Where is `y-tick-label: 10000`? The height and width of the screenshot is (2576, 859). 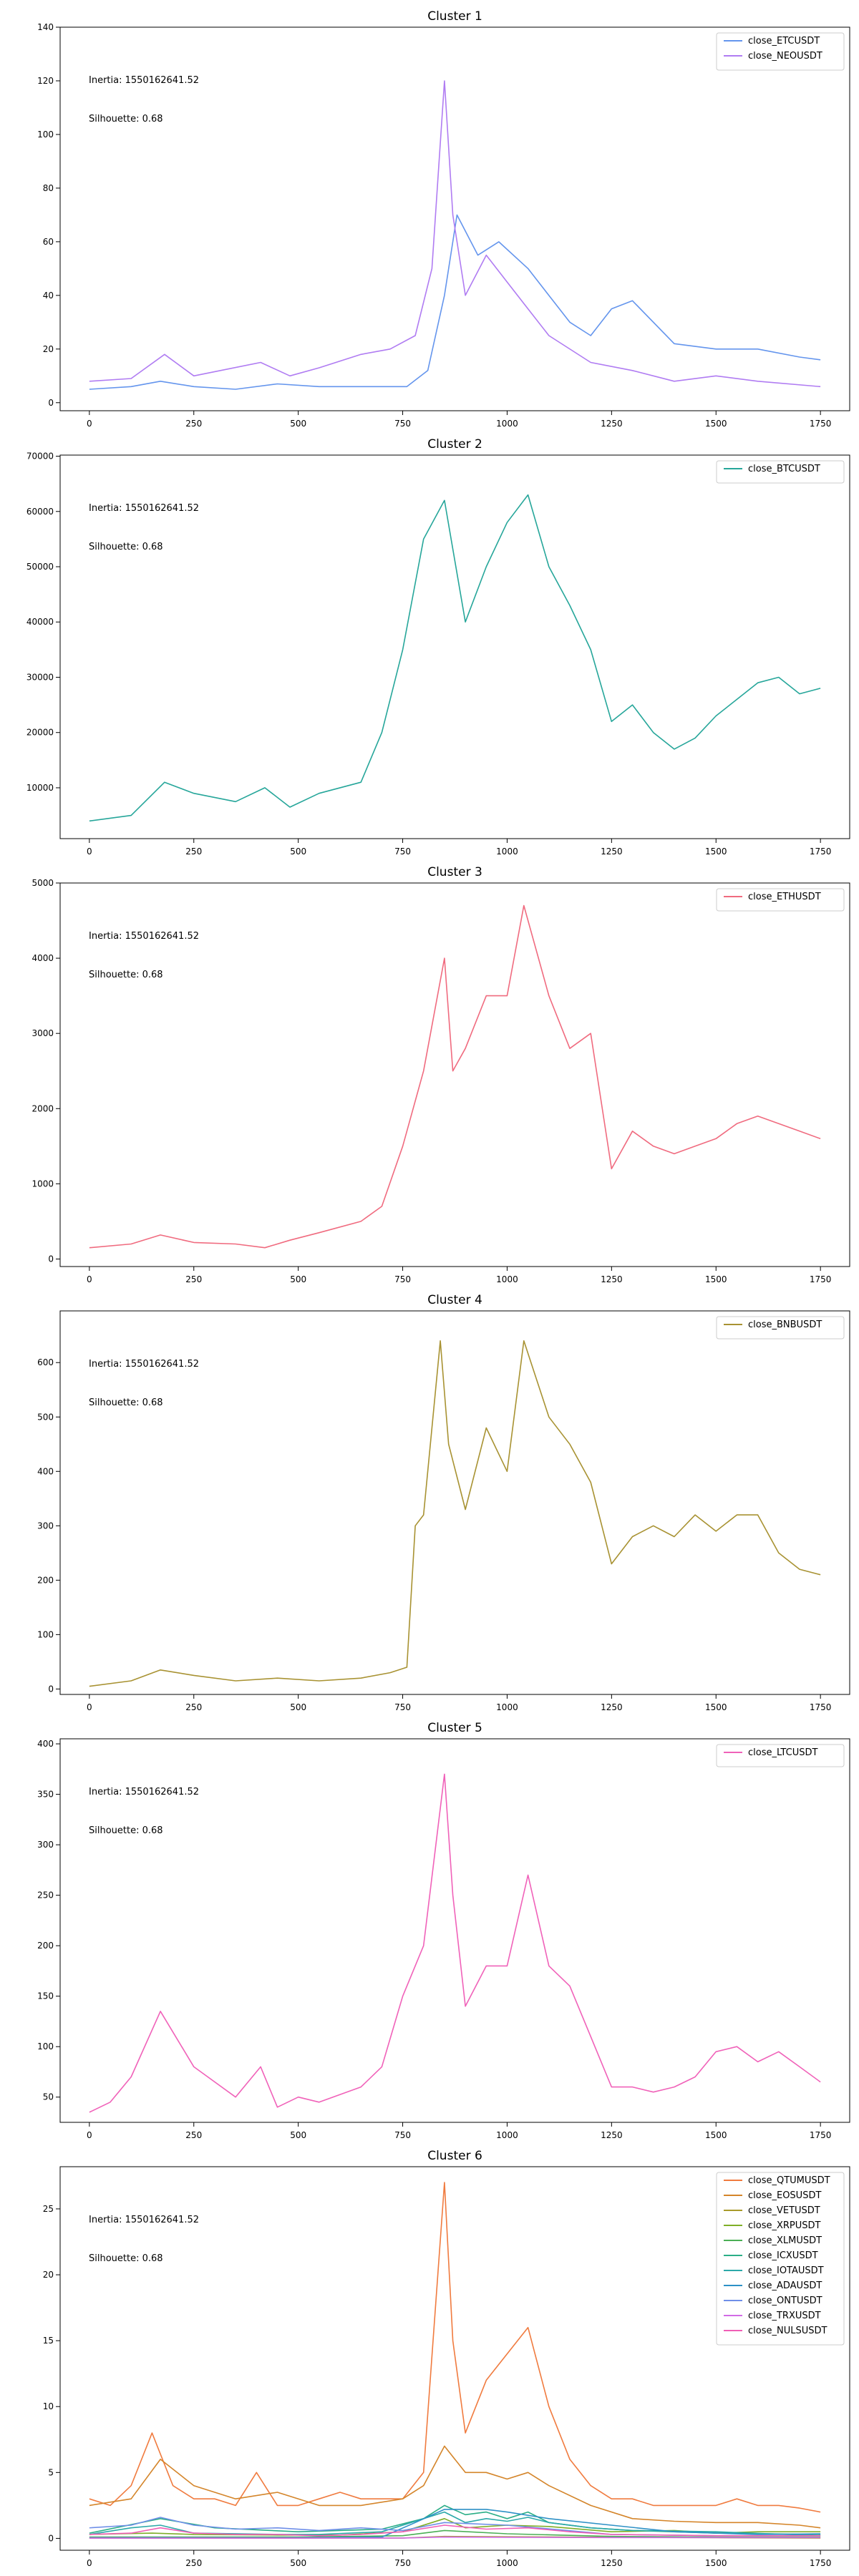
y-tick-label: 10000 is located at coordinates (40, 788).